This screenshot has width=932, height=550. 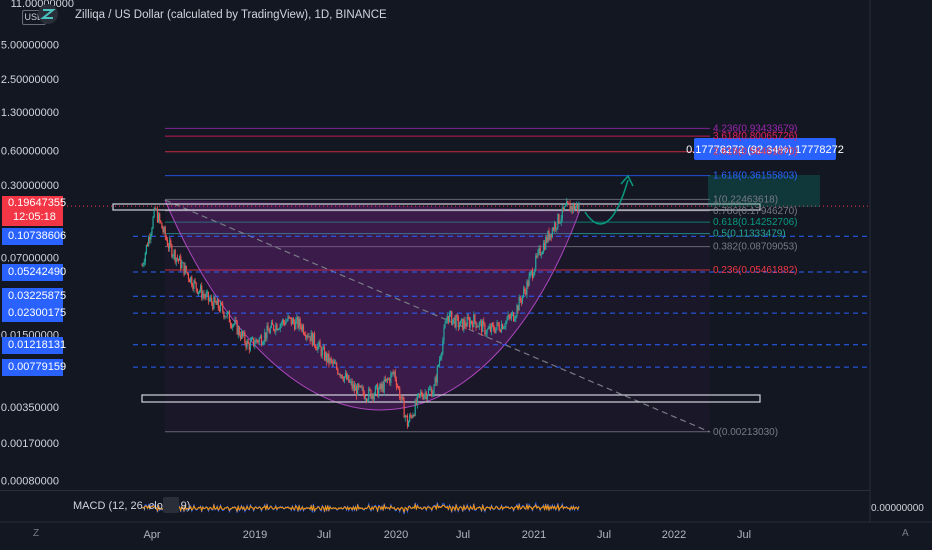 What do you see at coordinates (171, 505) in the screenshot?
I see `indicator-settings-button` at bounding box center [171, 505].